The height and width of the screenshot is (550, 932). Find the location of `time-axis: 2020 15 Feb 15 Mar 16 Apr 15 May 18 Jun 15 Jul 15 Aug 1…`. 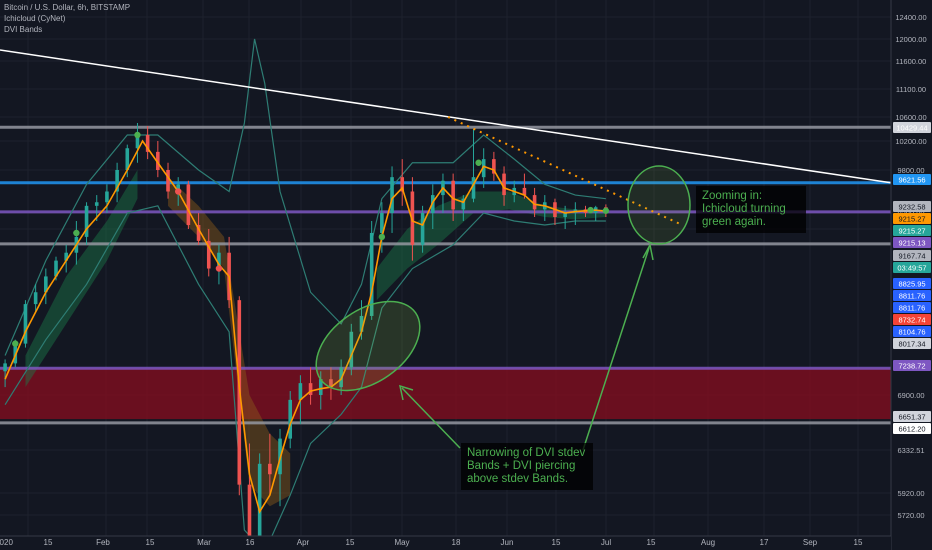

time-axis: 2020 15 Feb 15 Mar 16 Apr 15 May 18 Jun 15 Jul 15 Aug 1… is located at coordinates (445, 542).